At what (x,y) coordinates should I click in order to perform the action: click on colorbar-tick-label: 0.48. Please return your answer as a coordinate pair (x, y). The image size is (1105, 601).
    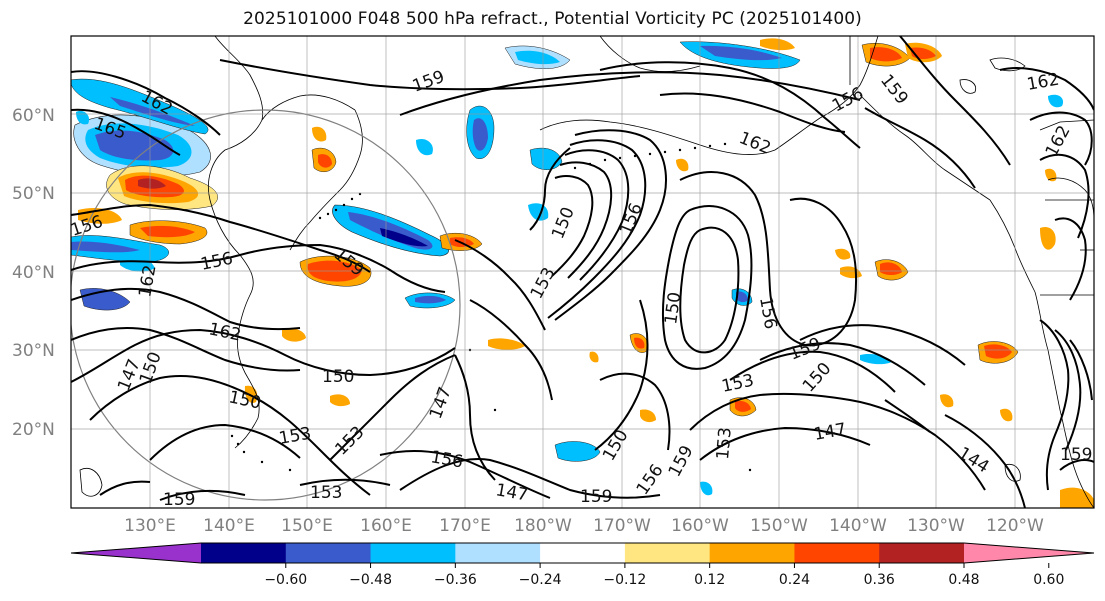
    Looking at the image, I should click on (963, 580).